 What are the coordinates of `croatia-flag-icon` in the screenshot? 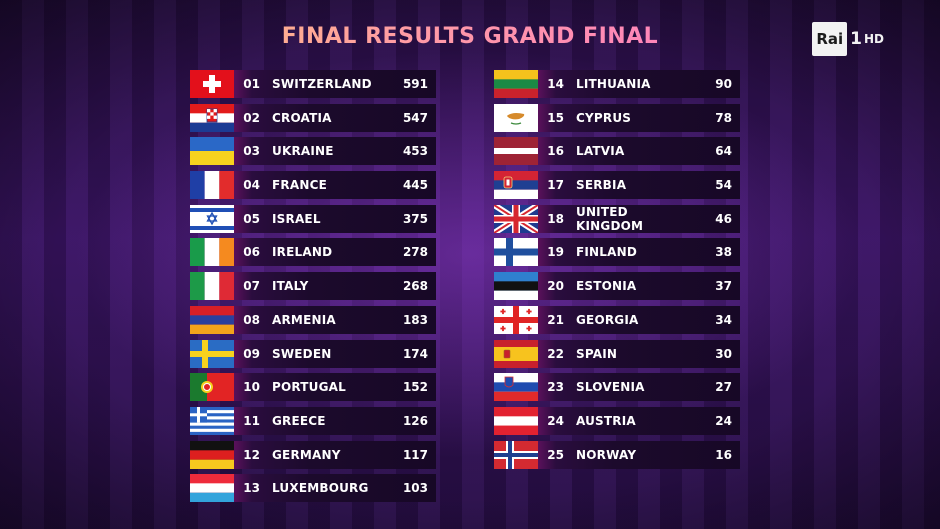 It's located at (212, 117).